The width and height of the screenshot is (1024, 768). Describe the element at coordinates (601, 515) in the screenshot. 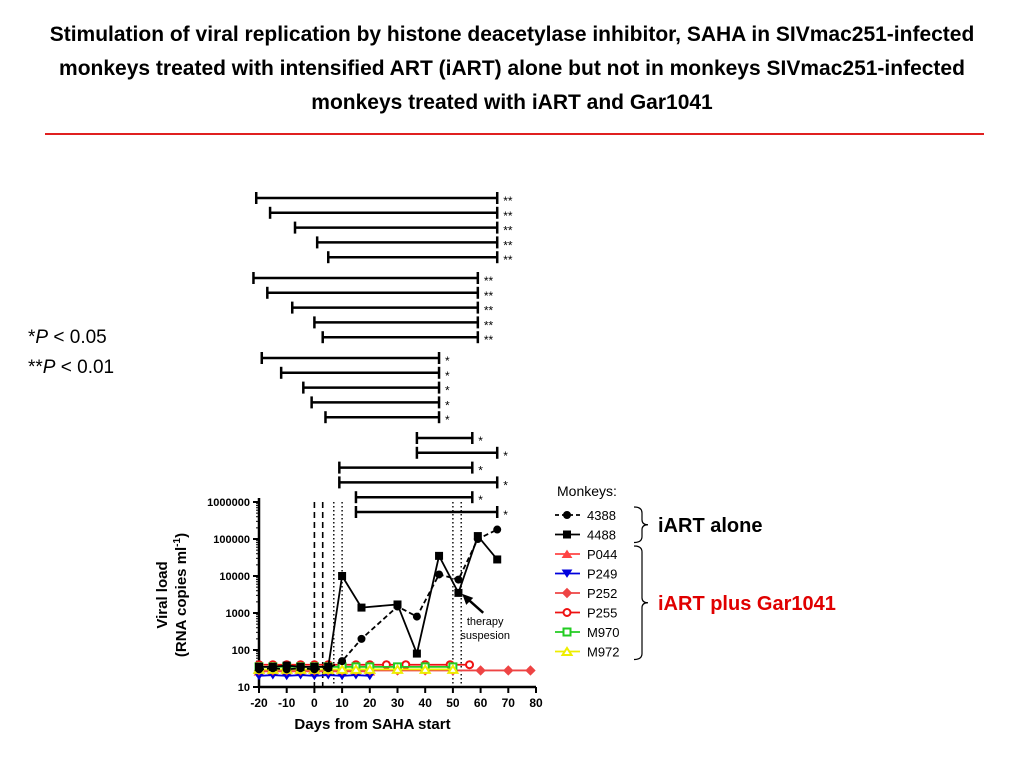

I see `legend-label: 4388` at that location.